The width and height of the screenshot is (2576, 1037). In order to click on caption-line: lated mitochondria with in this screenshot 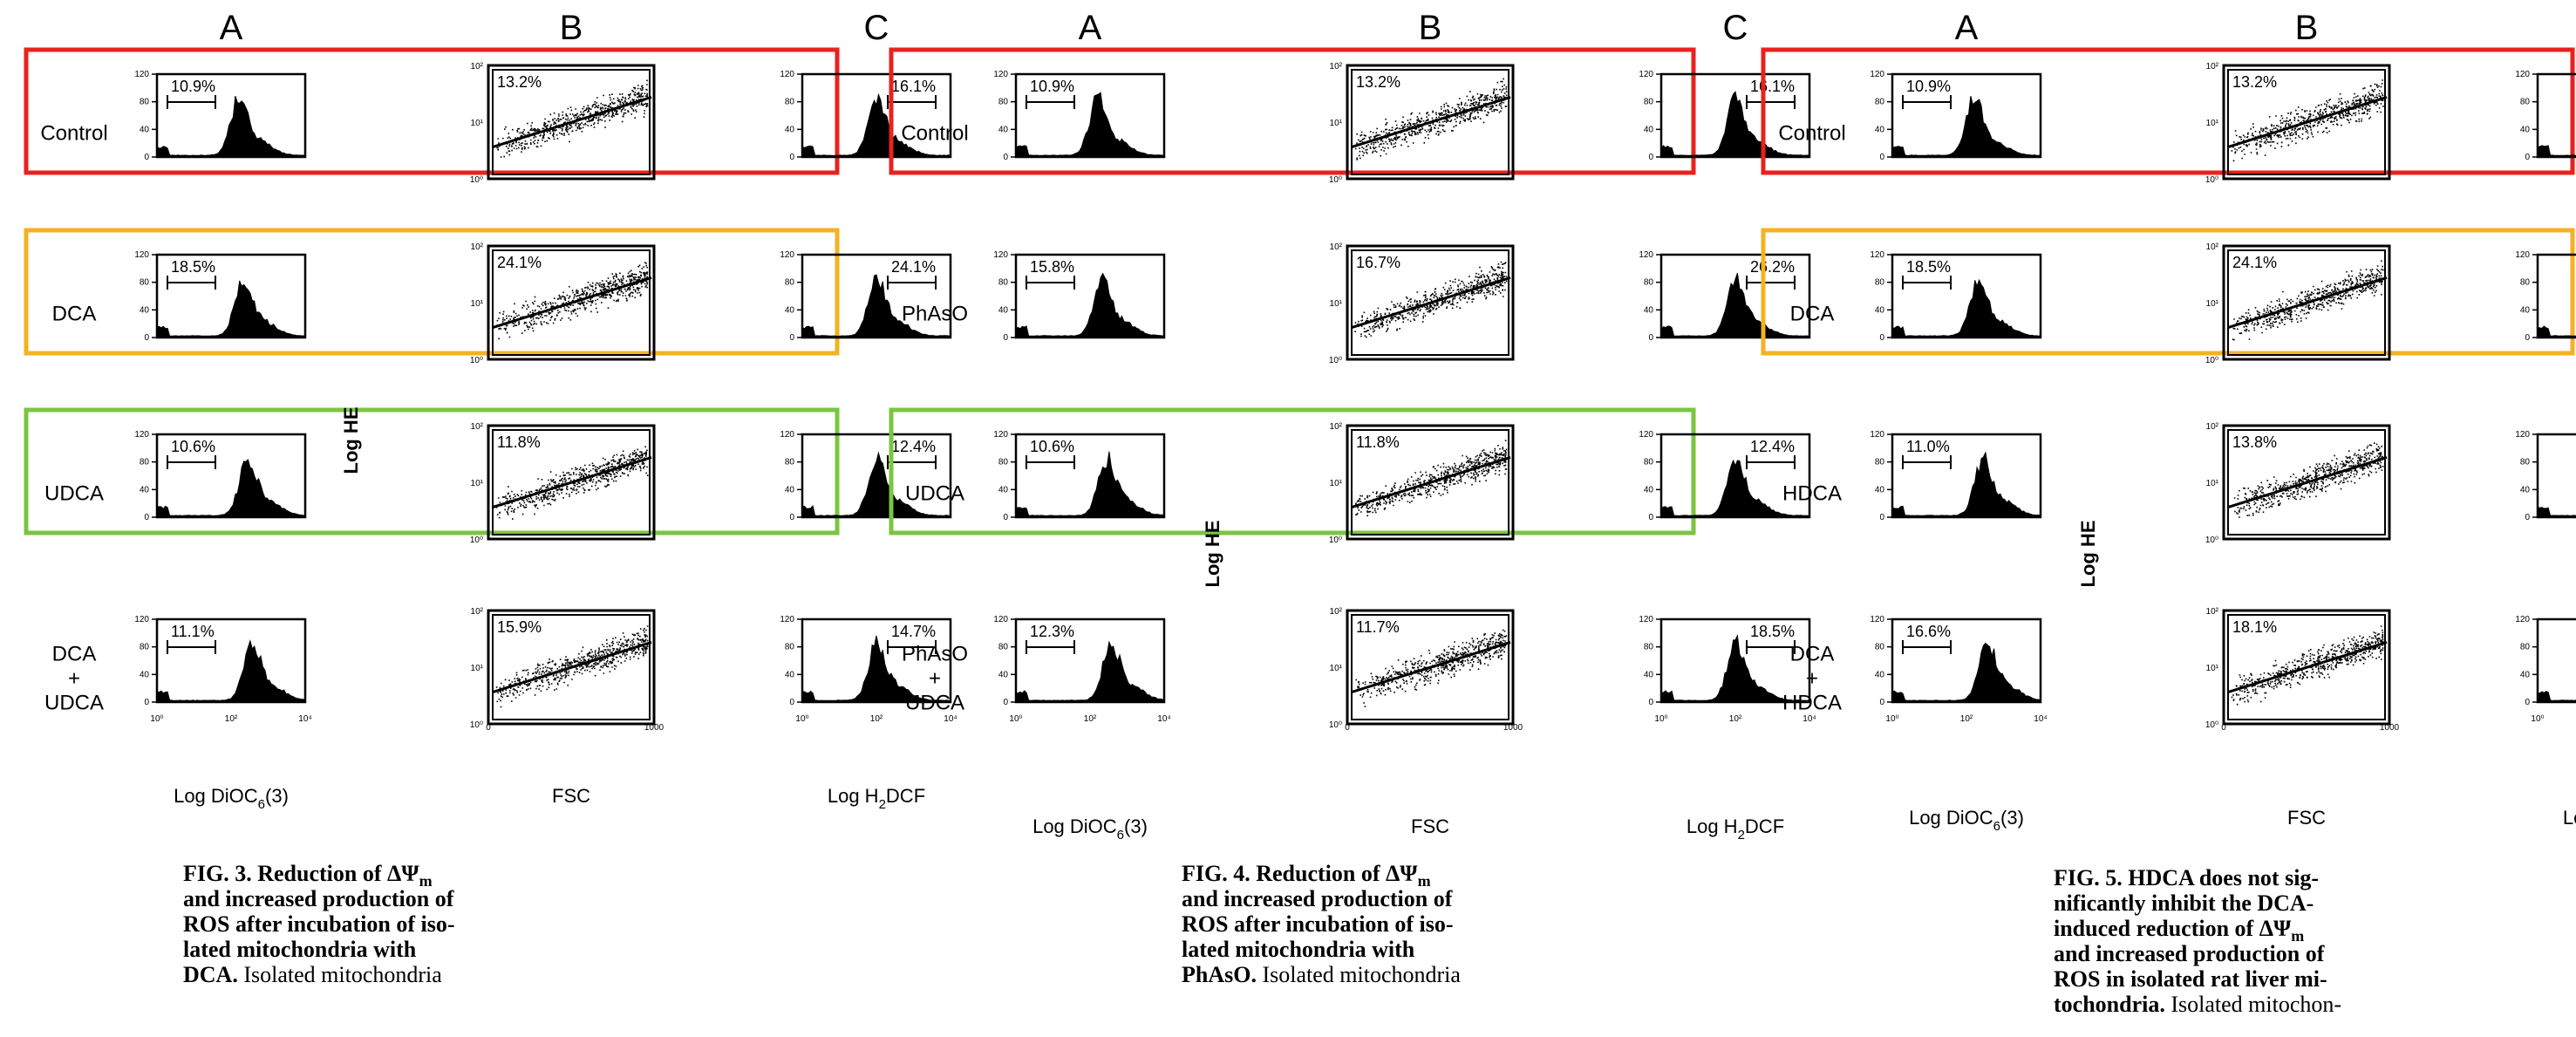, I will do `click(300, 949)`.